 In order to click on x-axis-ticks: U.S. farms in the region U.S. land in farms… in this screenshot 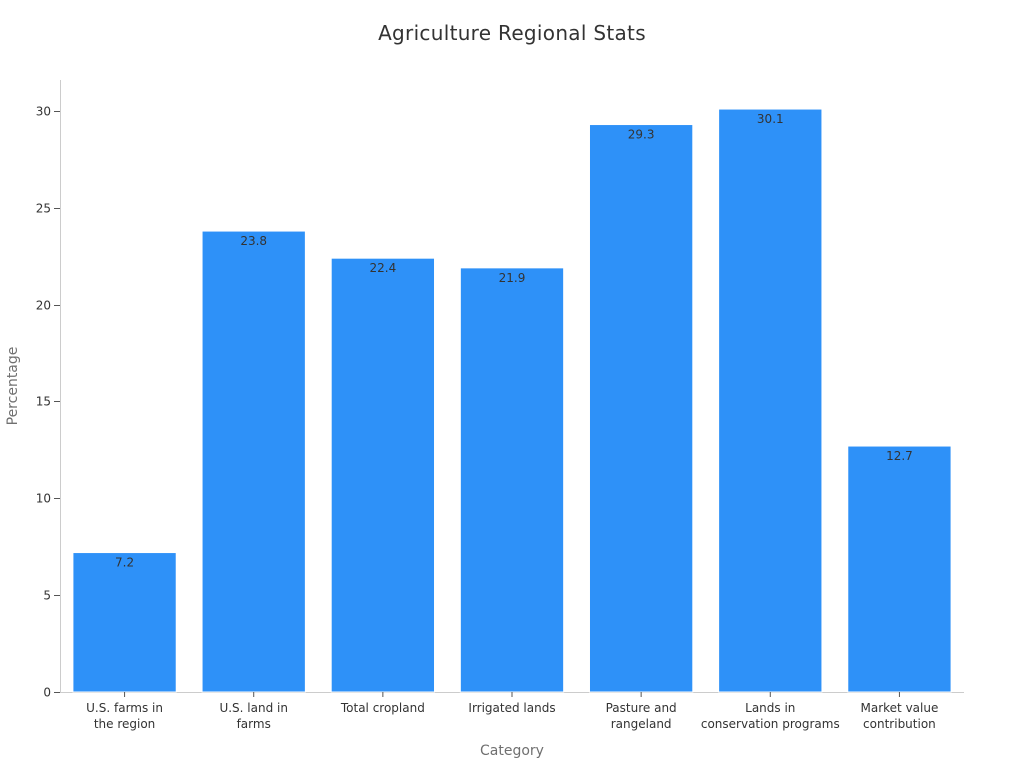, I will do `click(512, 711)`.